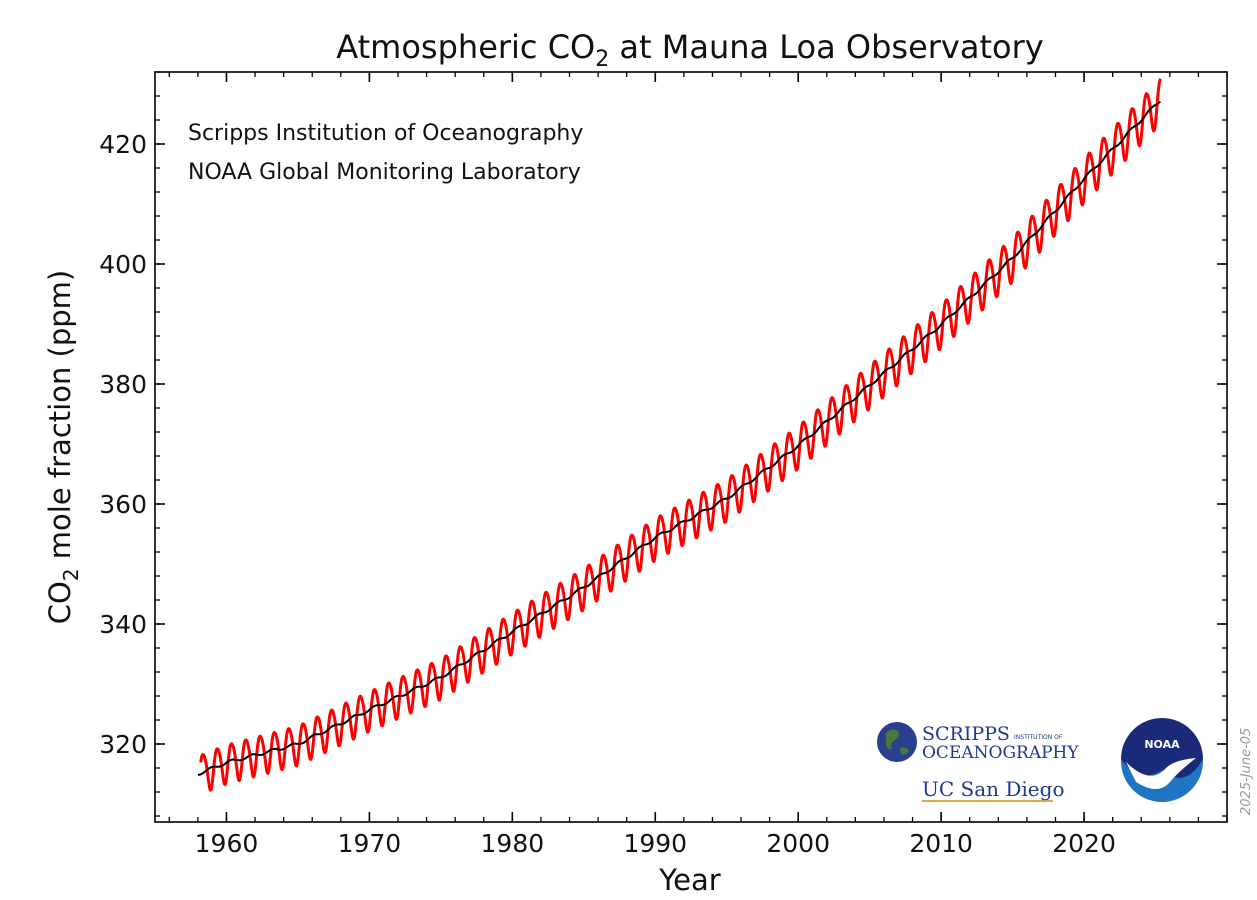 This screenshot has width=1257, height=900. What do you see at coordinates (1246, 771) in the screenshot?
I see `date-stamp: 2025-June-05` at bounding box center [1246, 771].